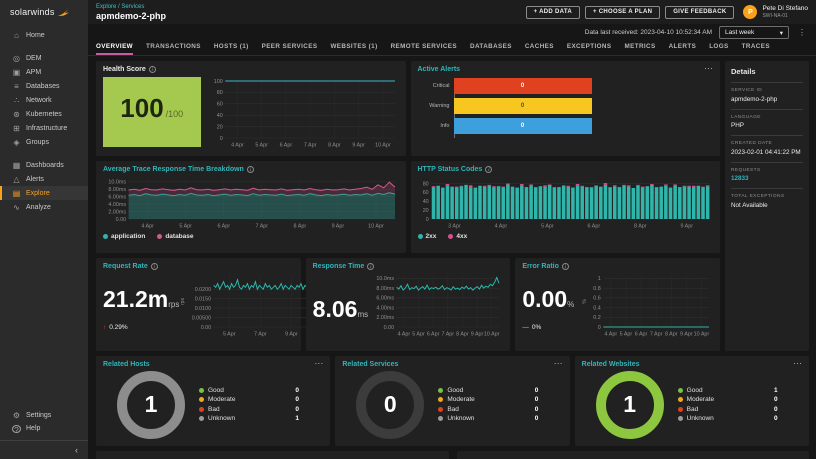 This screenshot has width=816, height=459. What do you see at coordinates (599, 279) in the screenshot?
I see `svg-text: 1` at bounding box center [599, 279].